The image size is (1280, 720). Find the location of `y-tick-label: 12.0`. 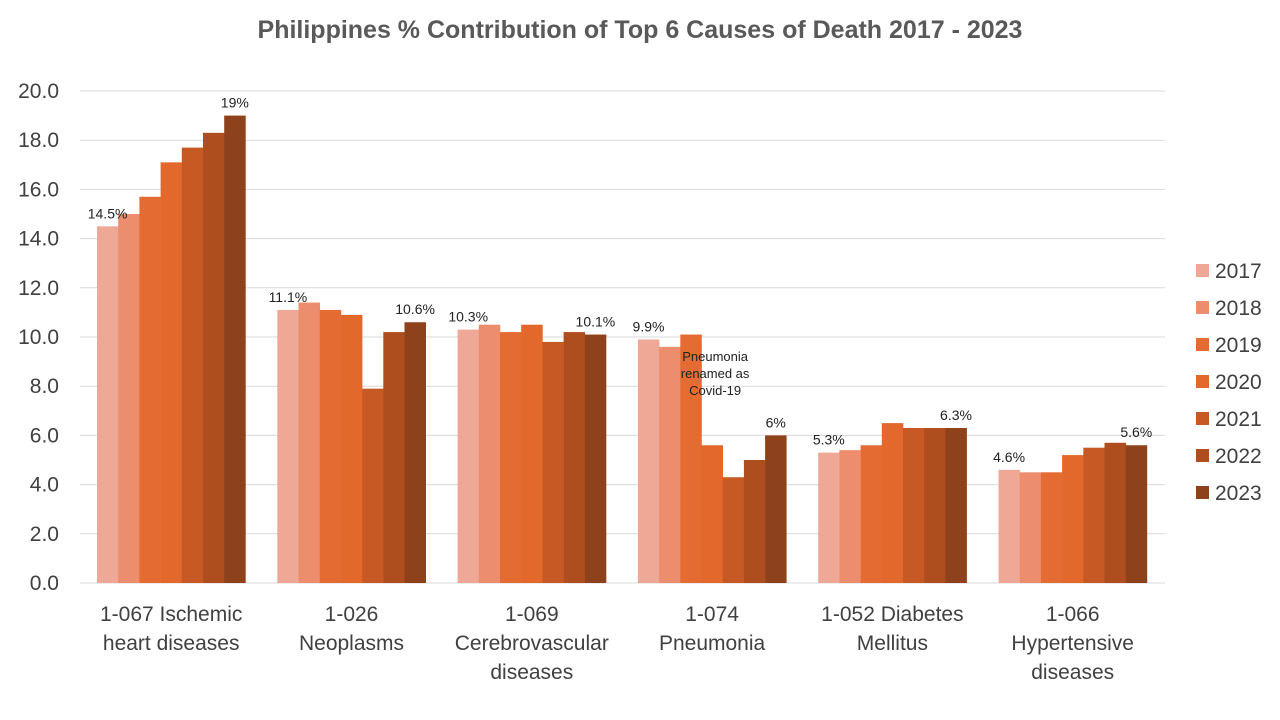

y-tick-label: 12.0 is located at coordinates (38, 288).